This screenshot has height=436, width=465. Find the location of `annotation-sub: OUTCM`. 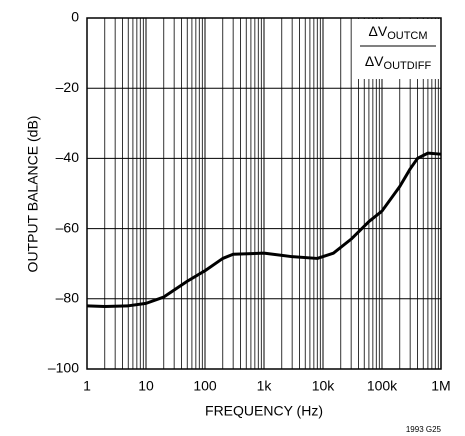

annotation-sub: OUTCM is located at coordinates (407, 36).